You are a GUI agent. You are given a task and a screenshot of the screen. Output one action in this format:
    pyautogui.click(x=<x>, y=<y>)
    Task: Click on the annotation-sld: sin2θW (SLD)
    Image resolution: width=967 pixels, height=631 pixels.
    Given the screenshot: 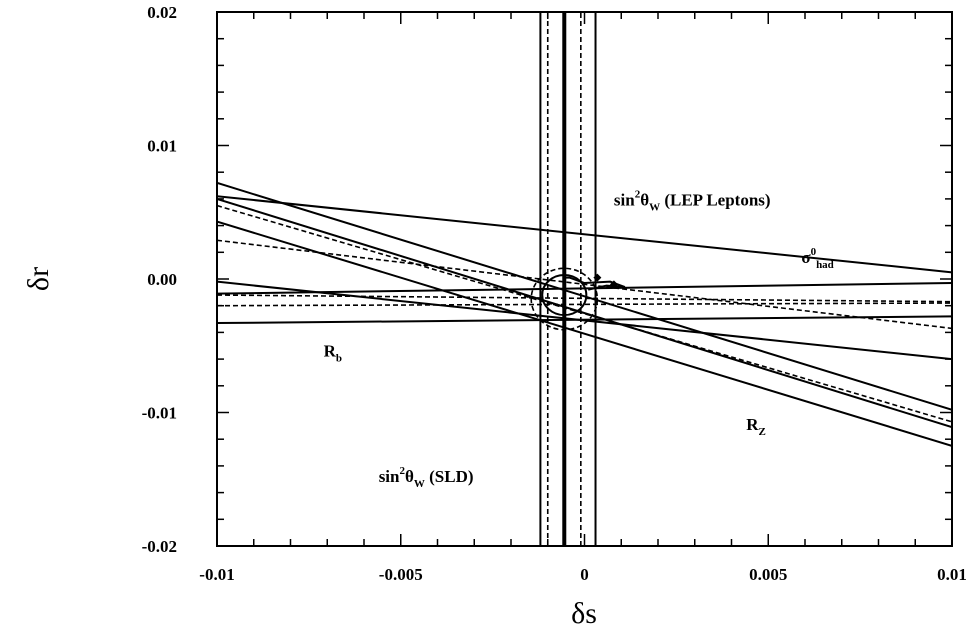 What is the action you would take?
    pyautogui.click(x=426, y=477)
    